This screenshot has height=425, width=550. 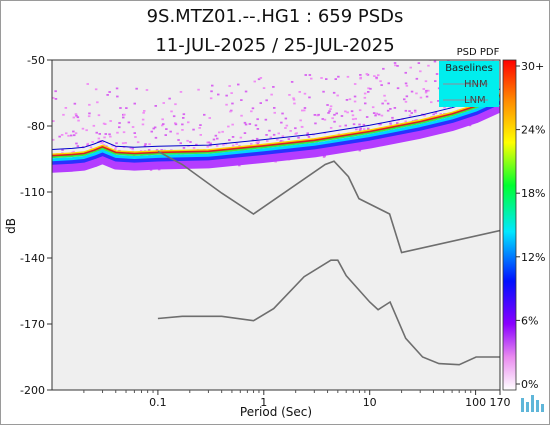 I want to click on x-tick-label: 1, so click(x=263, y=402).